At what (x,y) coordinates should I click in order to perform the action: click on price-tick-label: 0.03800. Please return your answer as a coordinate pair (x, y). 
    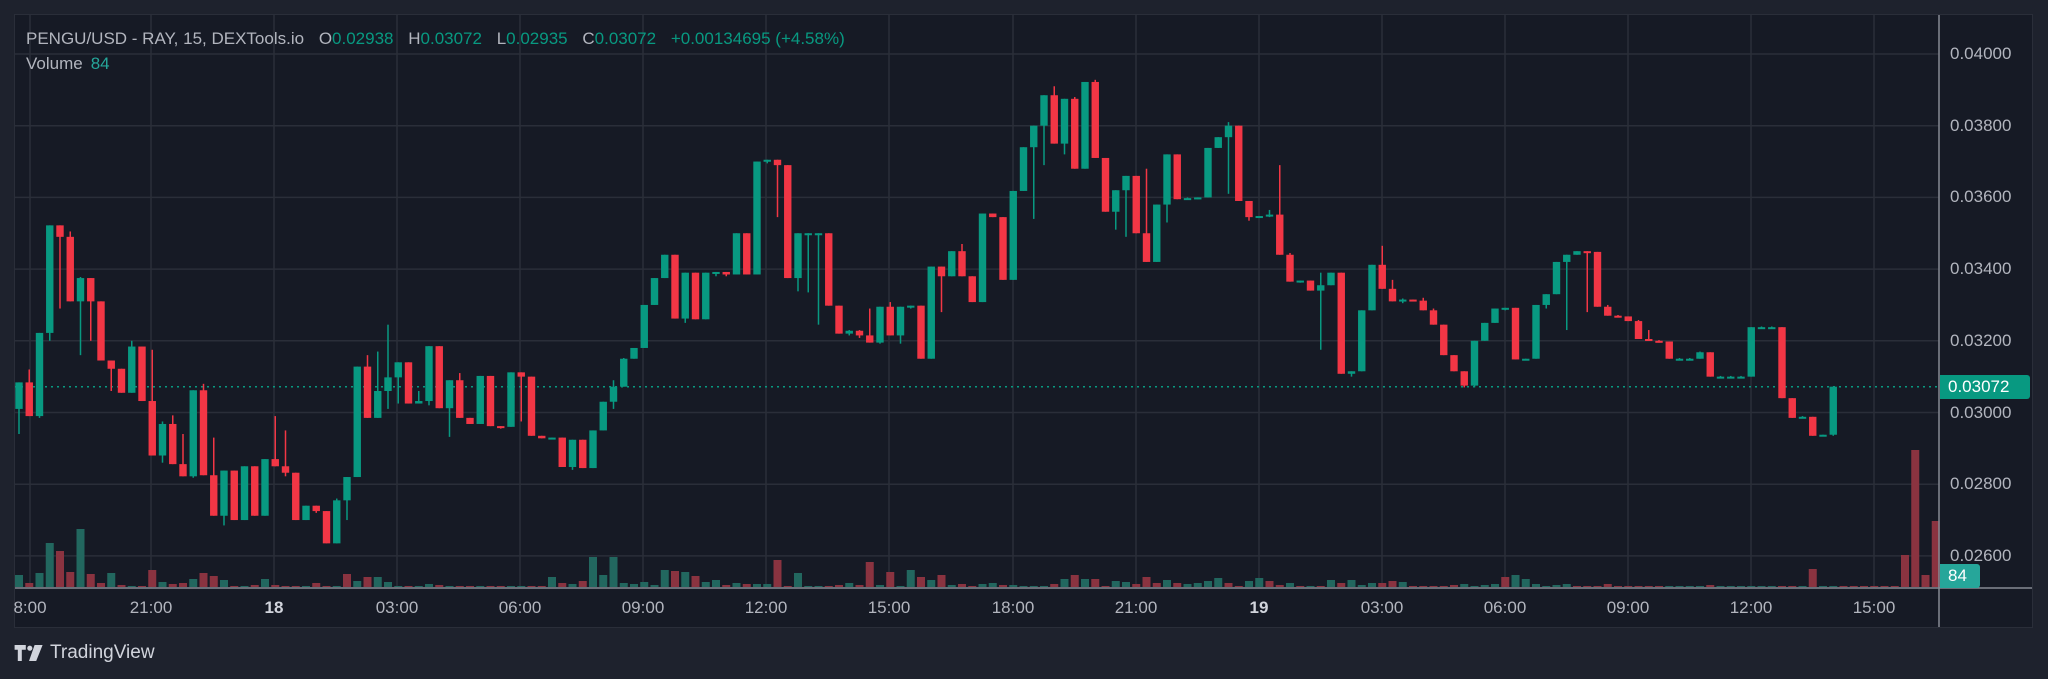
    Looking at the image, I should click on (1981, 125).